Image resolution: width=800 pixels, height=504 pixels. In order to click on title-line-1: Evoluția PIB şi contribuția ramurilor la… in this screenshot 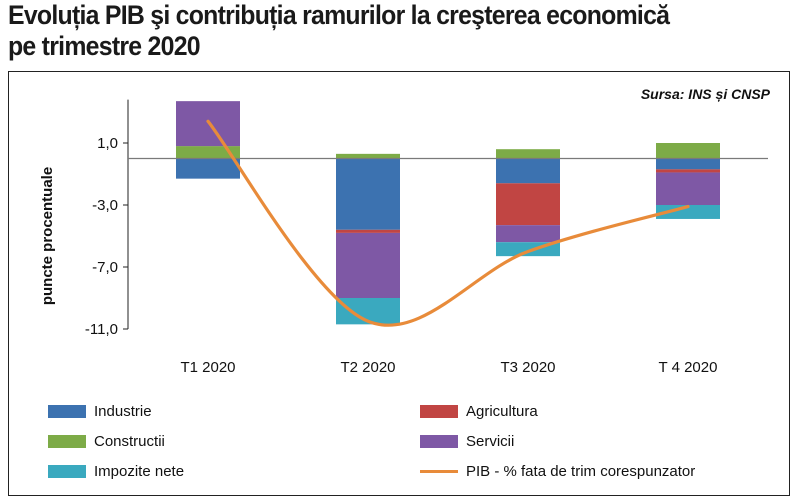, I will do `click(339, 15)`.